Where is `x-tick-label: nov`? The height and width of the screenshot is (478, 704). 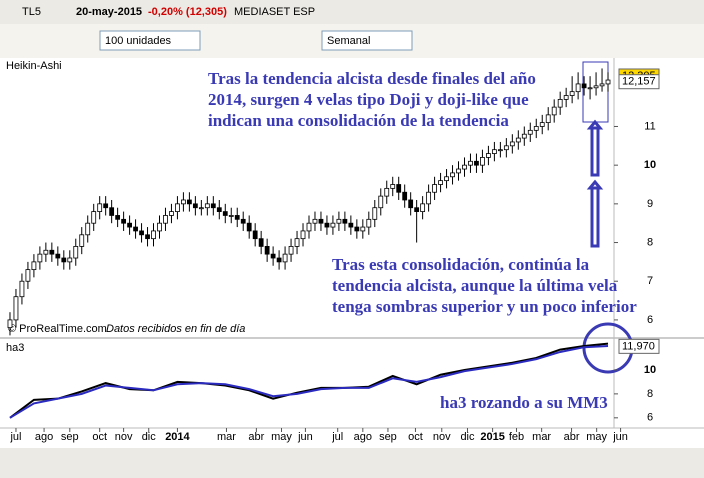
x-tick-label: nov is located at coordinates (124, 437).